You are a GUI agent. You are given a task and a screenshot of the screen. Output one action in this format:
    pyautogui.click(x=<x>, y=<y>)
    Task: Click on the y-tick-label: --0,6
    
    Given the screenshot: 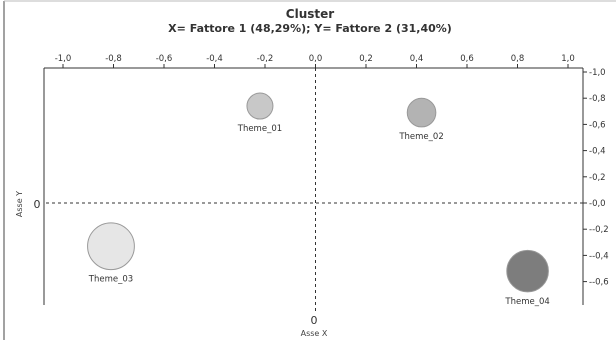 What is the action you would take?
    pyautogui.click(x=599, y=283)
    